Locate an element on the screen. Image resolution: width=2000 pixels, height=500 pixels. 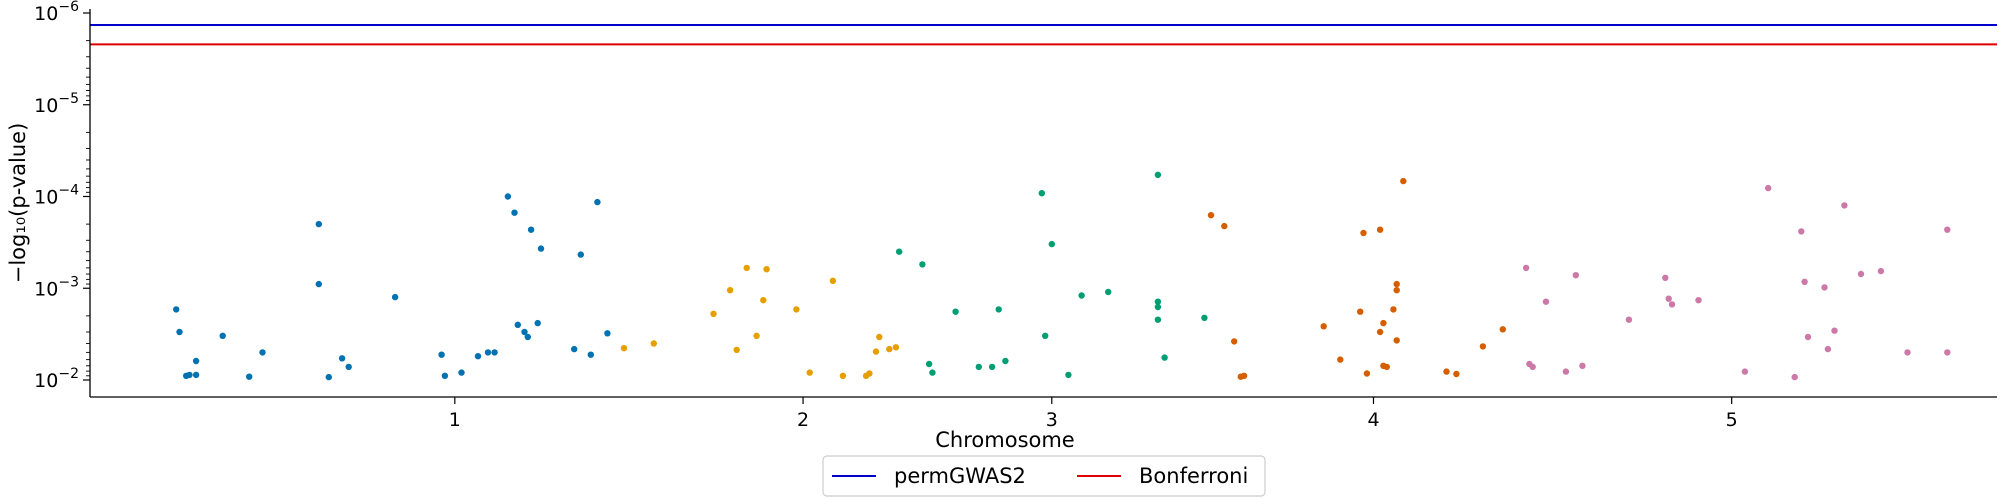
y-tick-label: 10⁻⁶ is located at coordinates (56, 12).